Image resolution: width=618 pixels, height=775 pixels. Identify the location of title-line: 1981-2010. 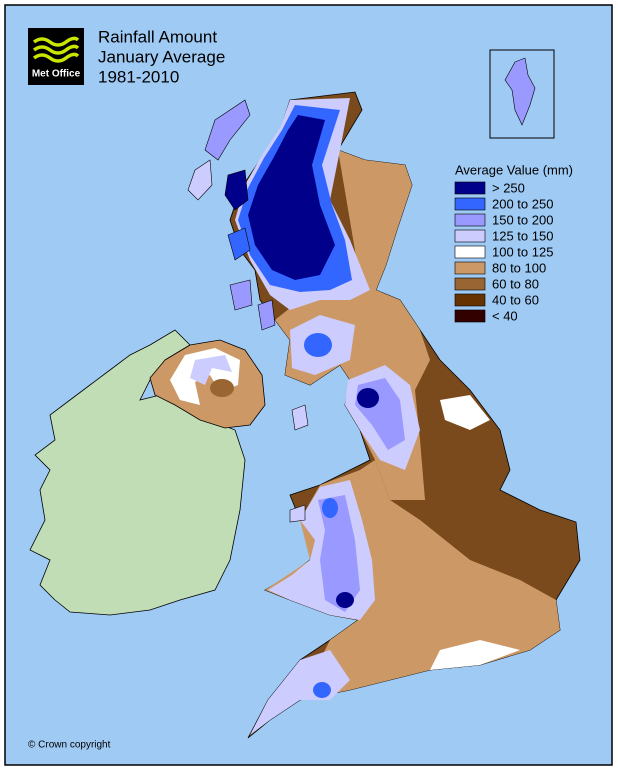
(138, 76).